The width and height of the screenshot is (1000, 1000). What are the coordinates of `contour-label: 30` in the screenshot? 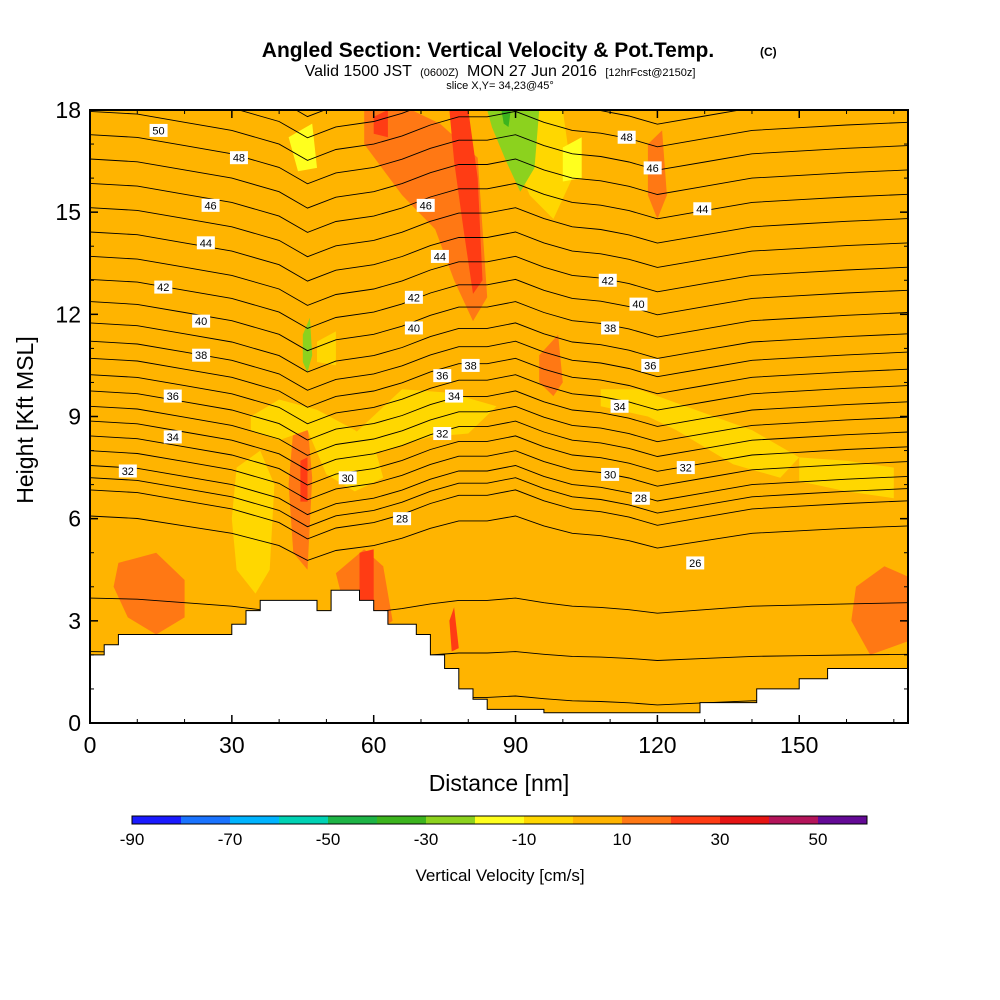 It's located at (348, 479).